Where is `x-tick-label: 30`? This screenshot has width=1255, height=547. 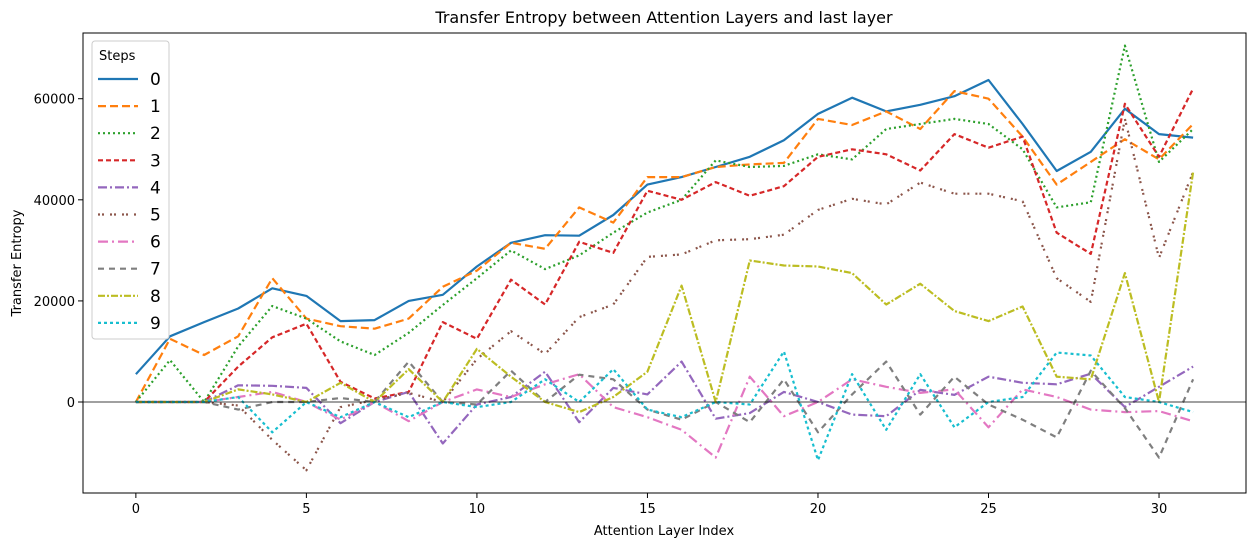
x-tick-label: 30 is located at coordinates (1159, 509).